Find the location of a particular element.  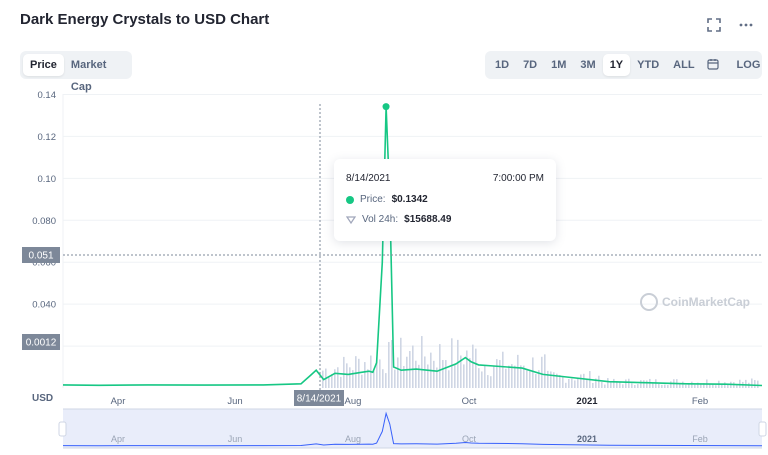

tooltip-price-label: Price: is located at coordinates (373, 199).